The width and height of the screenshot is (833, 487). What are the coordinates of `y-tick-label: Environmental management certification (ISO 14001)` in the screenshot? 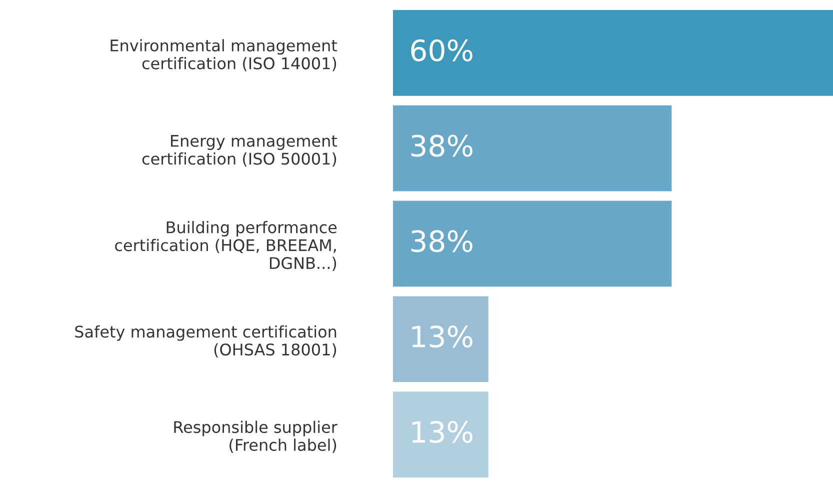 It's located at (224, 55).